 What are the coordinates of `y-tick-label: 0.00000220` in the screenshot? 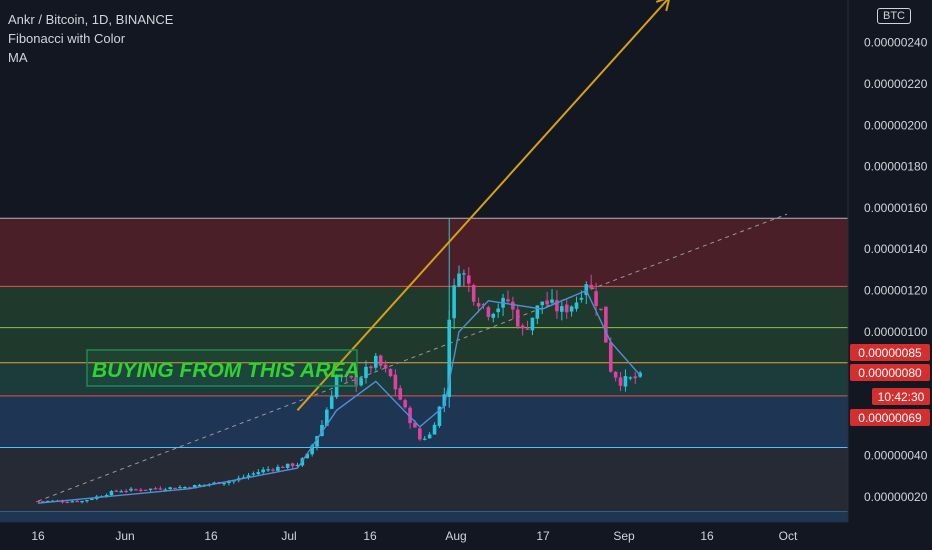 It's located at (896, 84).